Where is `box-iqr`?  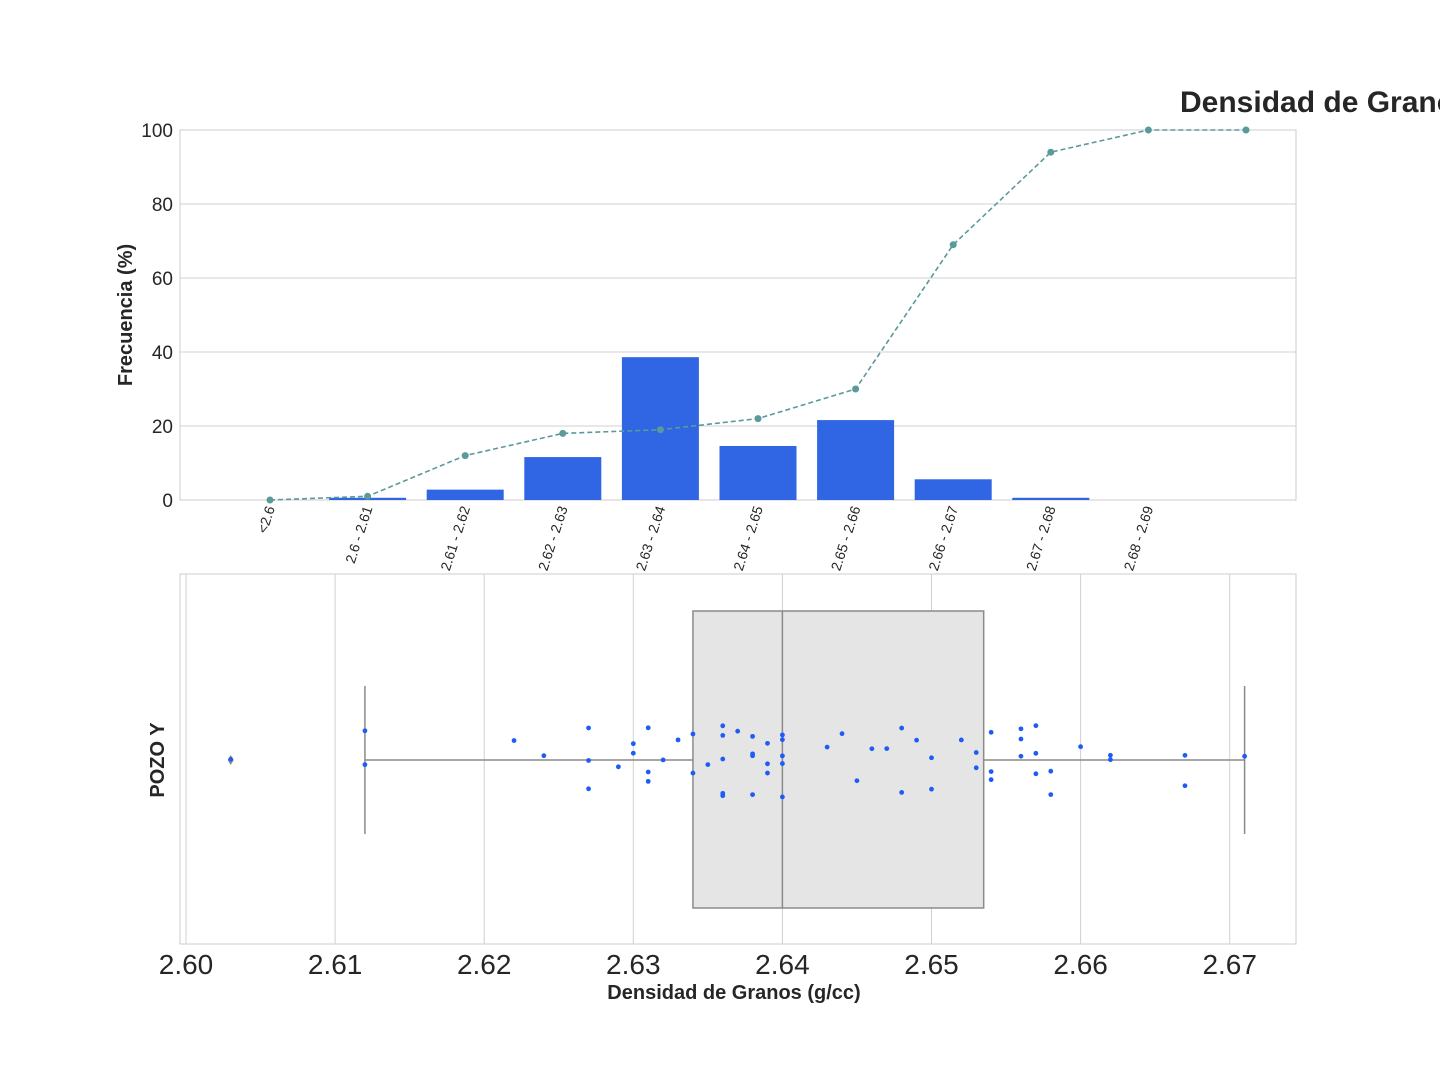
box-iqr is located at coordinates (838, 759).